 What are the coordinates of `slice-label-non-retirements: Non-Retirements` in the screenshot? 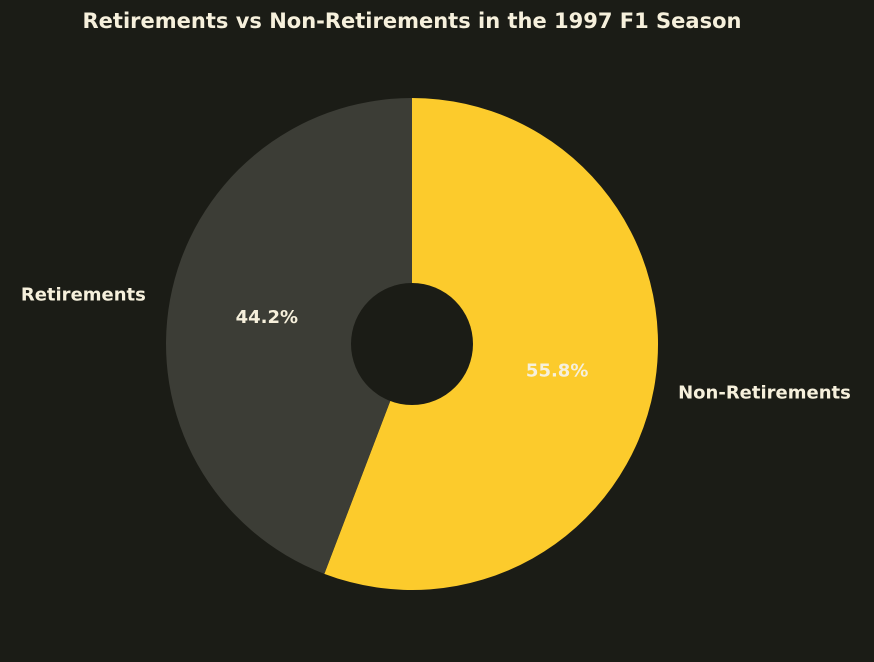 It's located at (764, 393).